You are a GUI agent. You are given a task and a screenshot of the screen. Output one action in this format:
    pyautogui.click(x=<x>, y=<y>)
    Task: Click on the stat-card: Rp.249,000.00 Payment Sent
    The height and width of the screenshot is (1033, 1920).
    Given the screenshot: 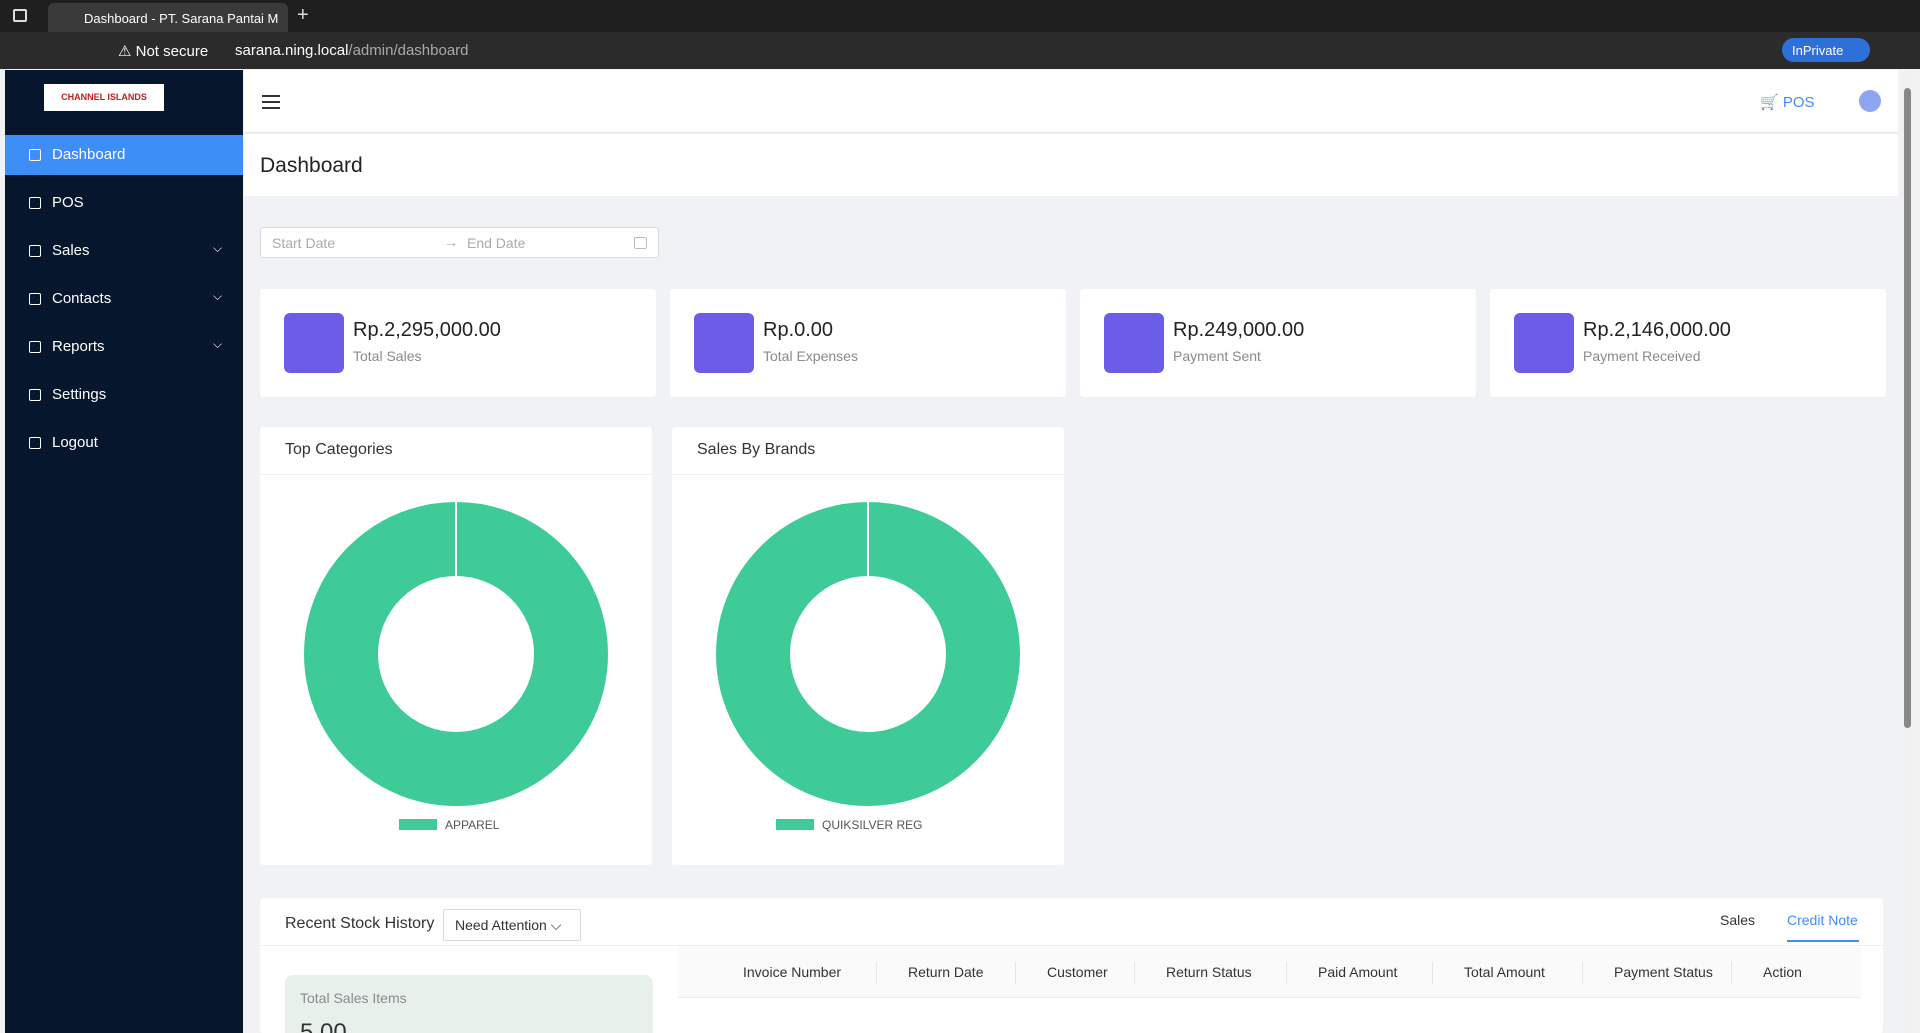 What is the action you would take?
    pyautogui.click(x=1278, y=343)
    